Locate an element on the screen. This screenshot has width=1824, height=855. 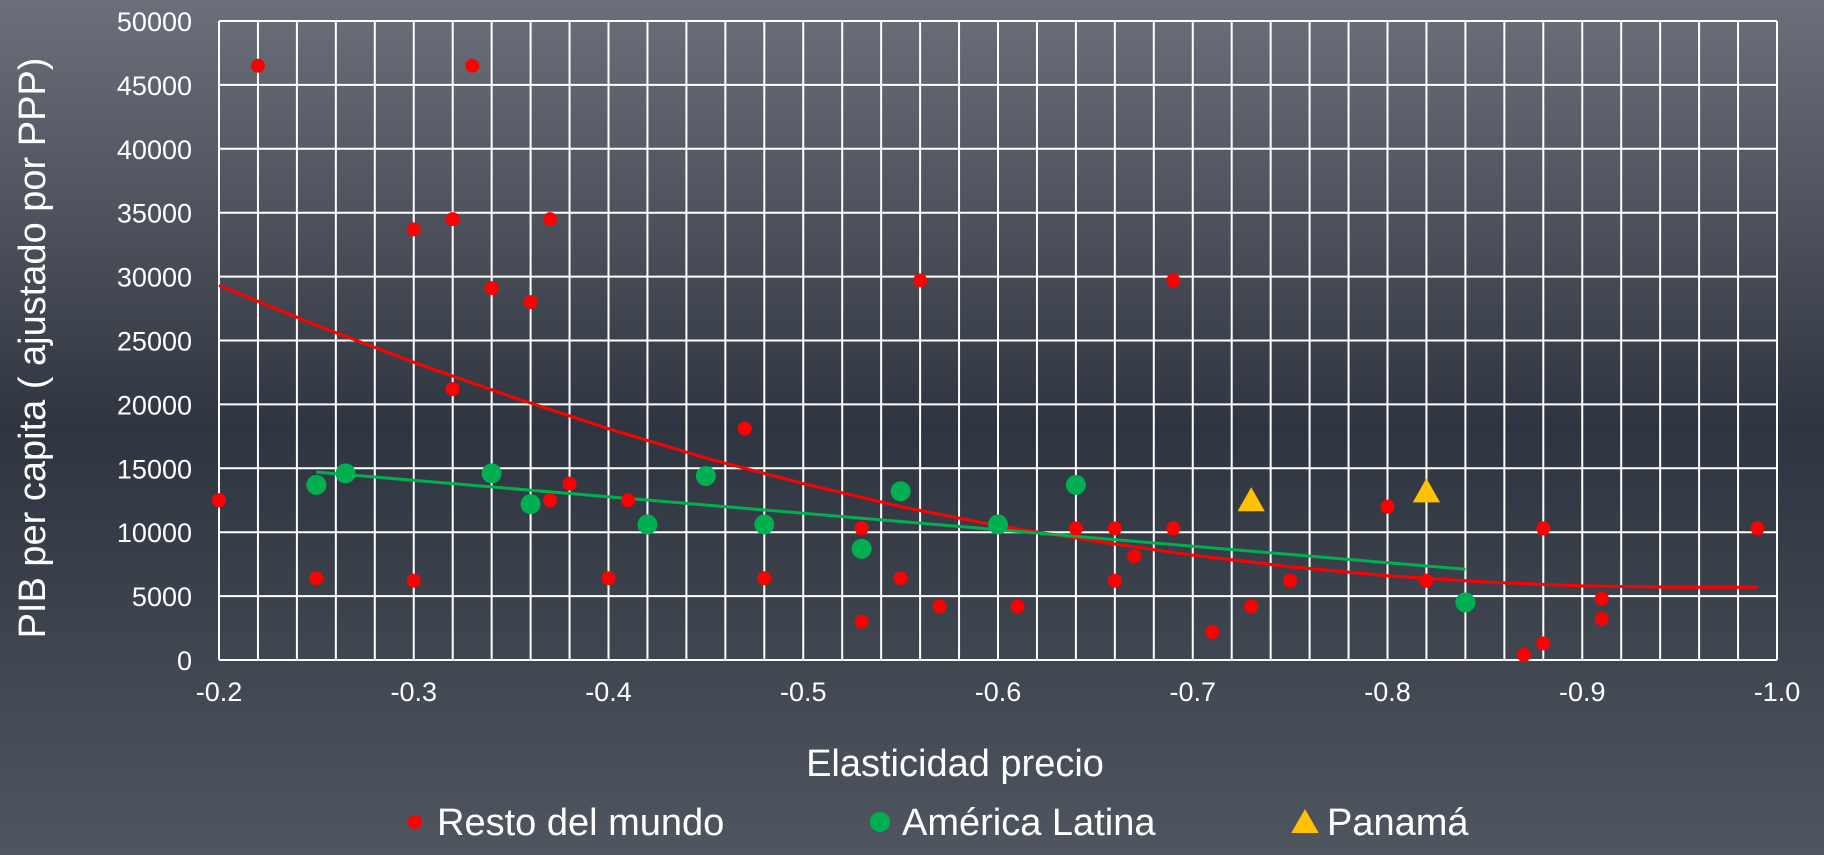
x-tick-label: -0.6 is located at coordinates (998, 692).